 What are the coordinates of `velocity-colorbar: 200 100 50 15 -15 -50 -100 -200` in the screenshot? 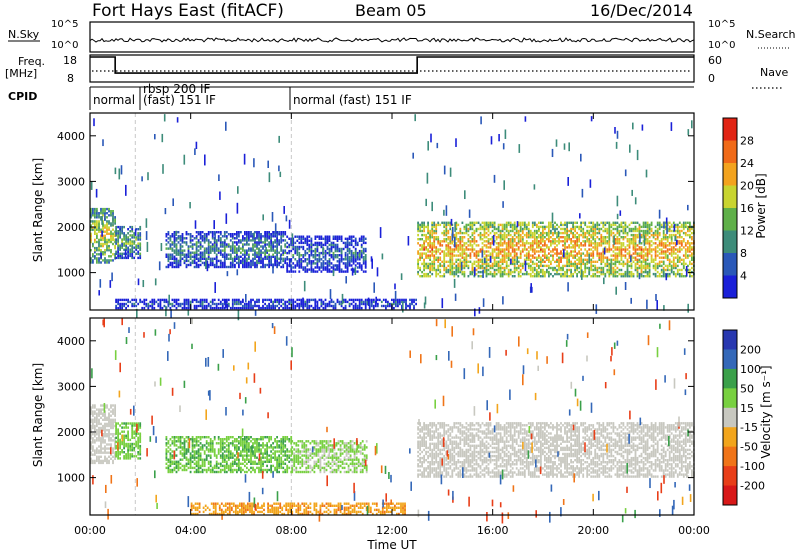 It's located at (743, 417).